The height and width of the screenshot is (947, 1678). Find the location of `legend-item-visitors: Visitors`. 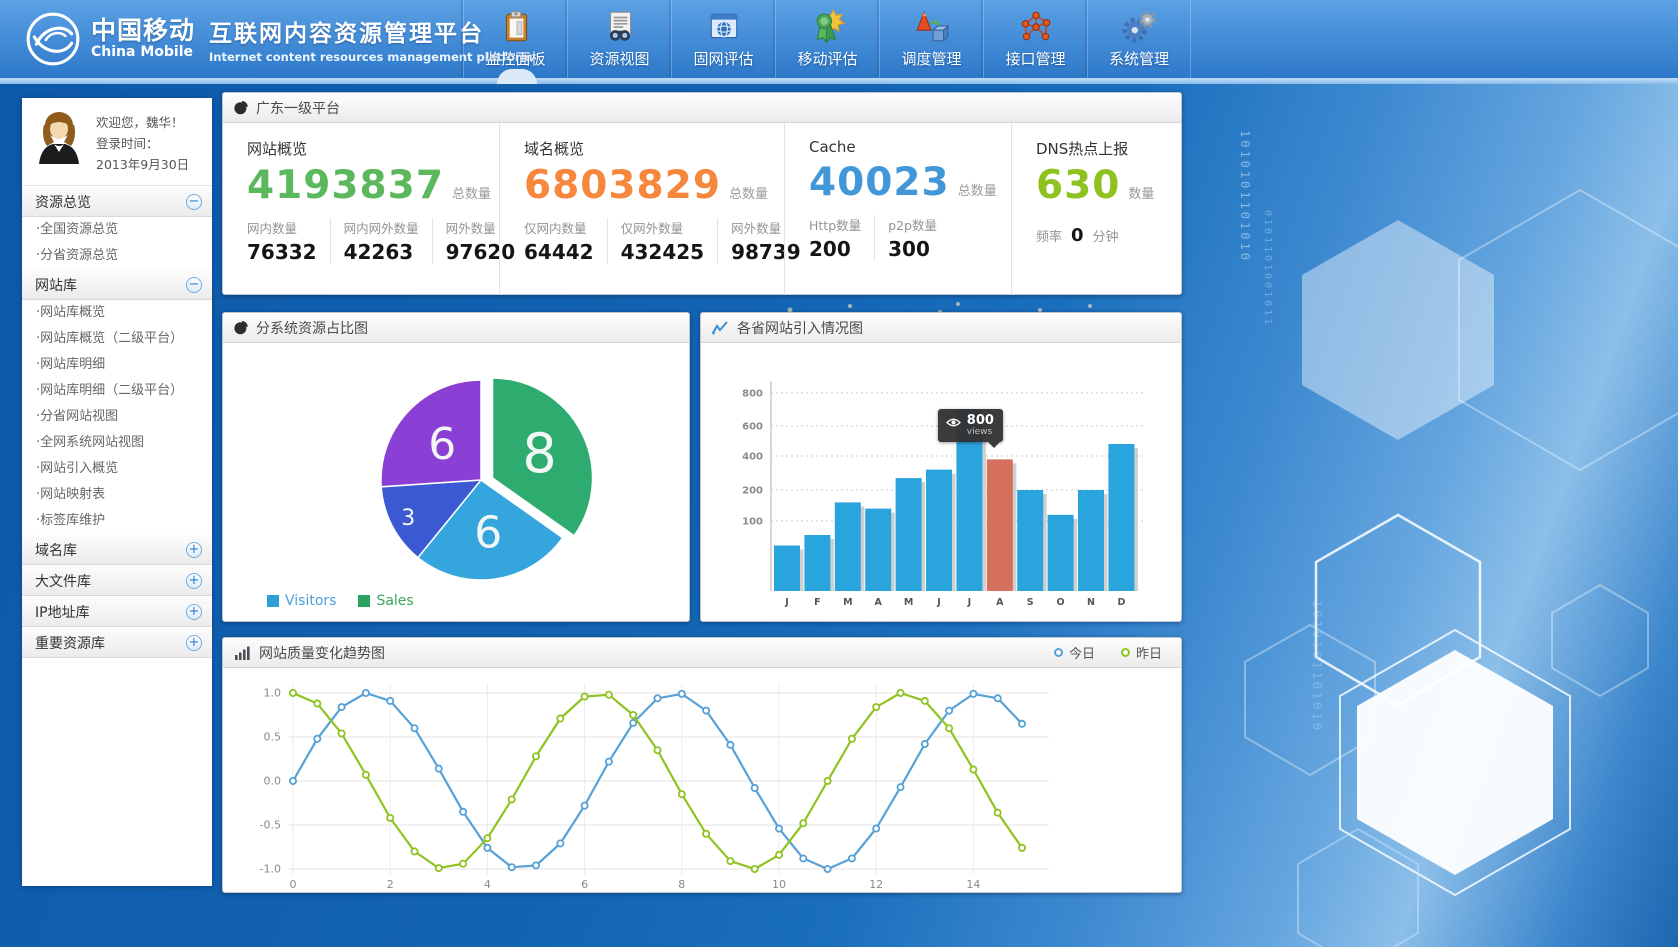

legend-item-visitors: Visitors is located at coordinates (301, 601).